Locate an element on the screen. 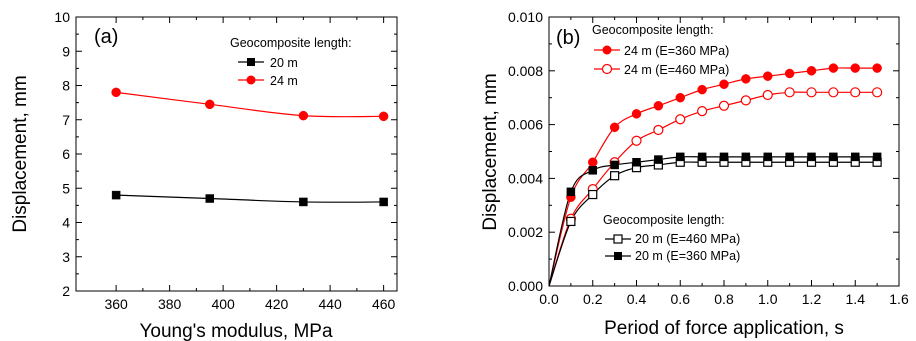 This screenshot has width=916, height=341. x-tick-label: 460 is located at coordinates (384, 304).